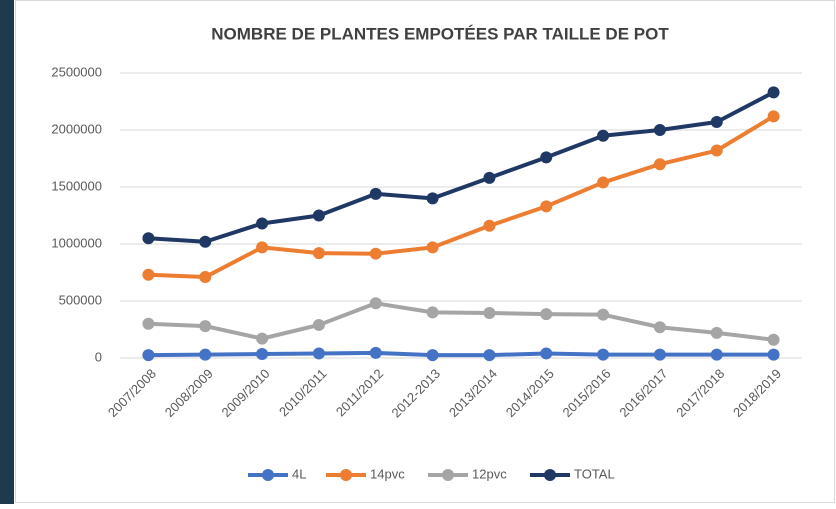 Image resolution: width=836 pixels, height=509 pixels. What do you see at coordinates (7, 252) in the screenshot?
I see `side-strip` at bounding box center [7, 252].